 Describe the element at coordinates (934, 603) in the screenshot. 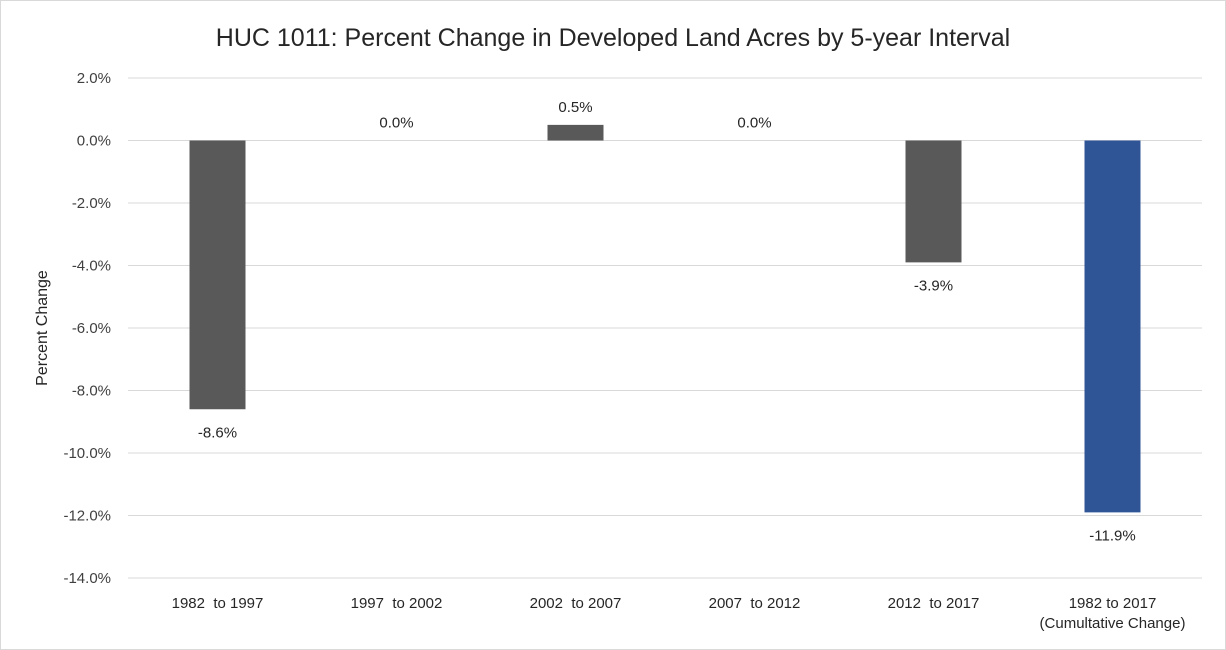

I see `x-tick-label: 2012 to 2017` at that location.